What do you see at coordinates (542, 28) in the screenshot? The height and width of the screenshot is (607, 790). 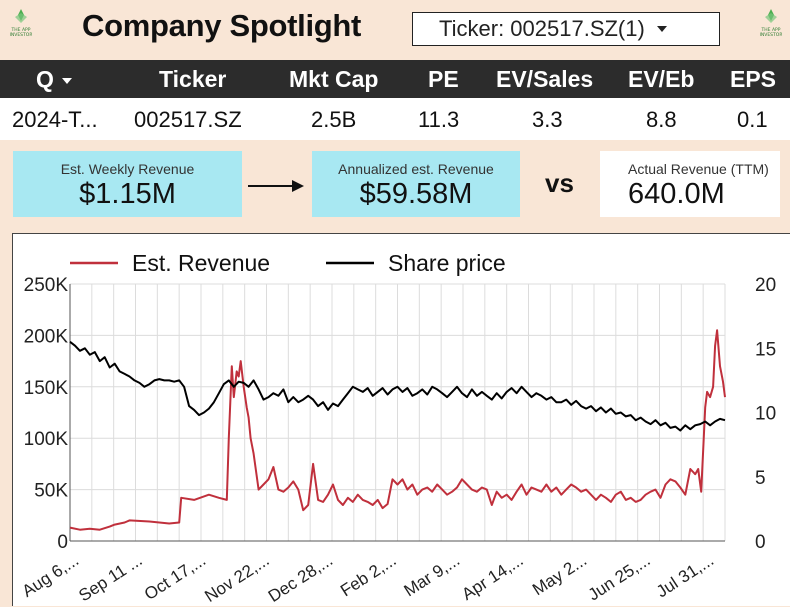 I see `ticker-dropdown-value: Ticker: 002517.SZ(1)` at bounding box center [542, 28].